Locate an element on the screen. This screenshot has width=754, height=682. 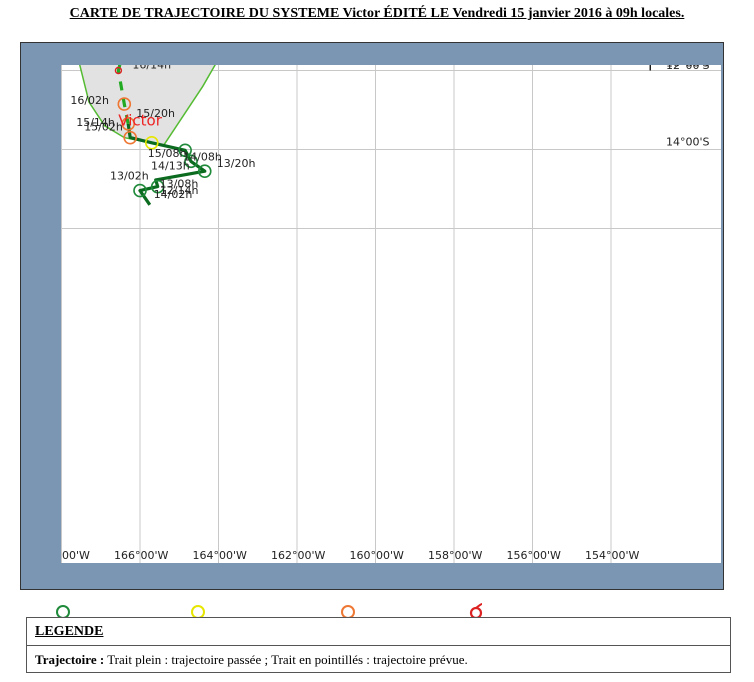
lat-label: 12°00'S is located at coordinates (688, 68).